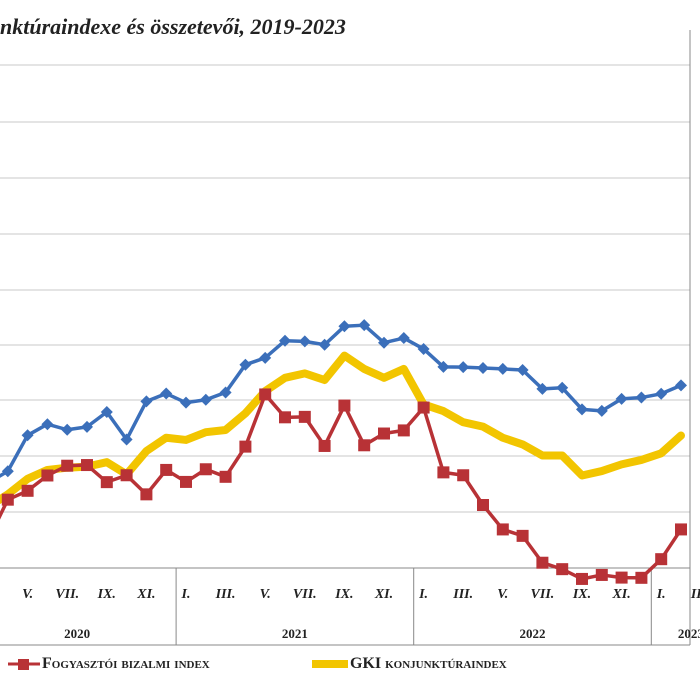 This screenshot has width=700, height=699. Describe the element at coordinates (173, 26) in the screenshot. I see `chart-title: nktúraindexe és összetevői, 2019-2023` at that location.